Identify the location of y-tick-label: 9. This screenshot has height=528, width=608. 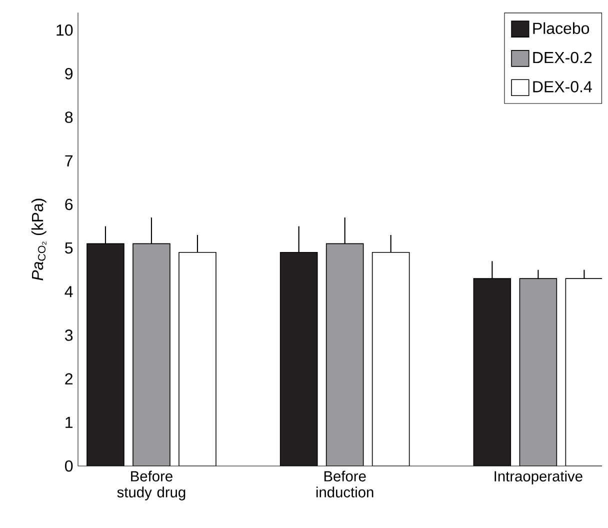
(69, 74).